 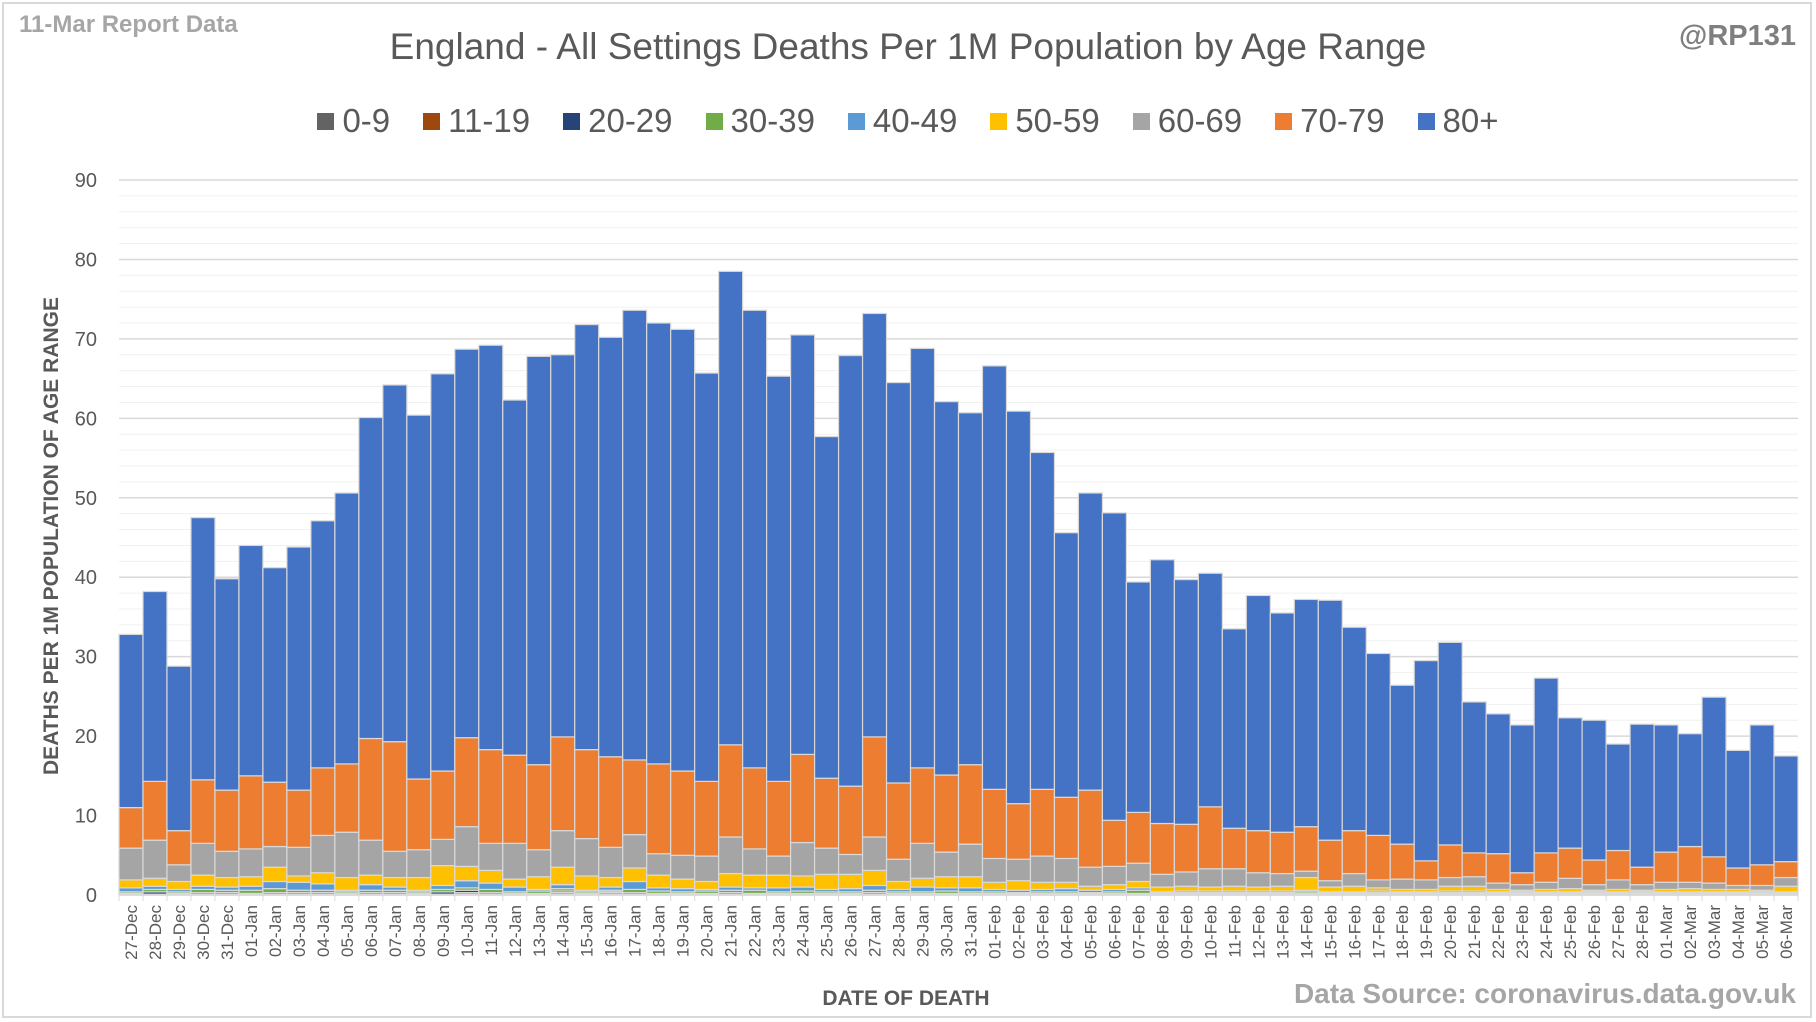 I want to click on legend-label: 70-79, so click(x=1342, y=120).